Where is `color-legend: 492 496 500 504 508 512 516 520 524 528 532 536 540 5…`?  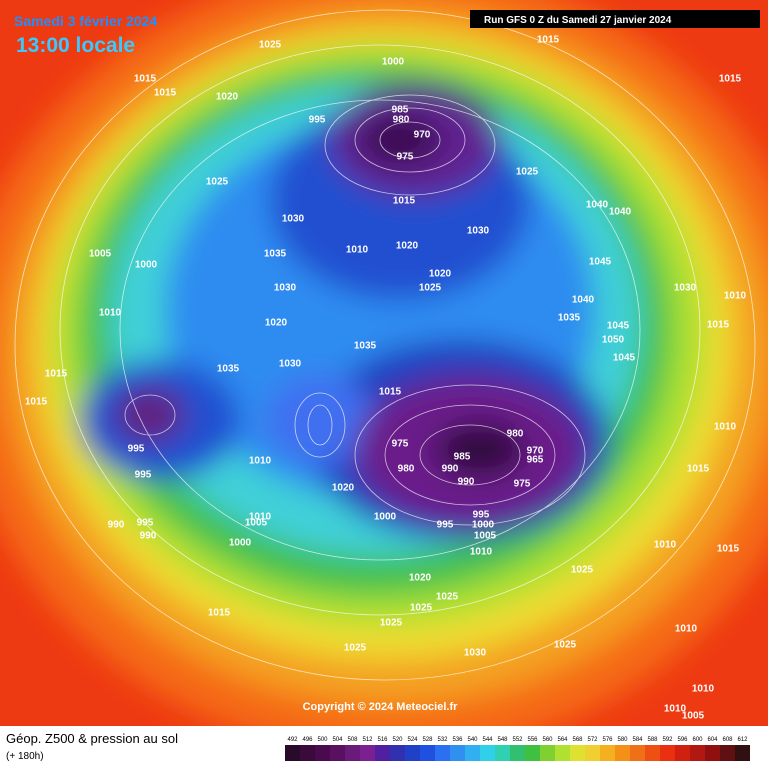 color-legend: 492 496 500 504 508 512 516 520 524 528 532 536 540 5… is located at coordinates (517, 749).